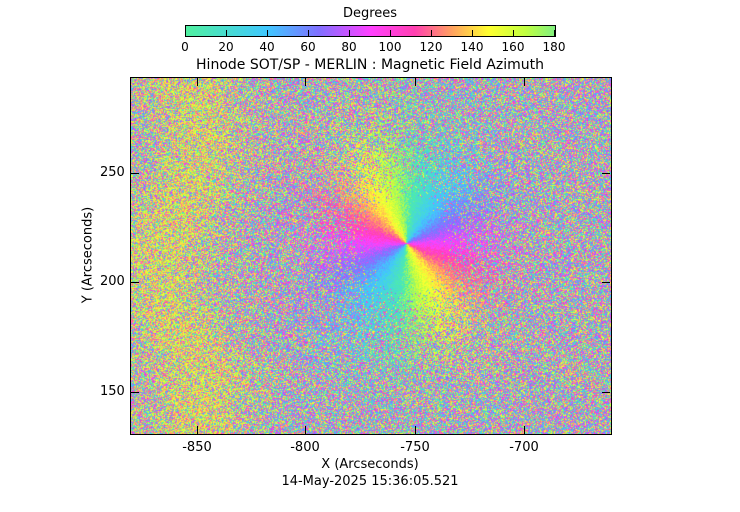 The width and height of the screenshot is (740, 512). What do you see at coordinates (226, 47) in the screenshot?
I see `colorbar-tick-label: 20` at bounding box center [226, 47].